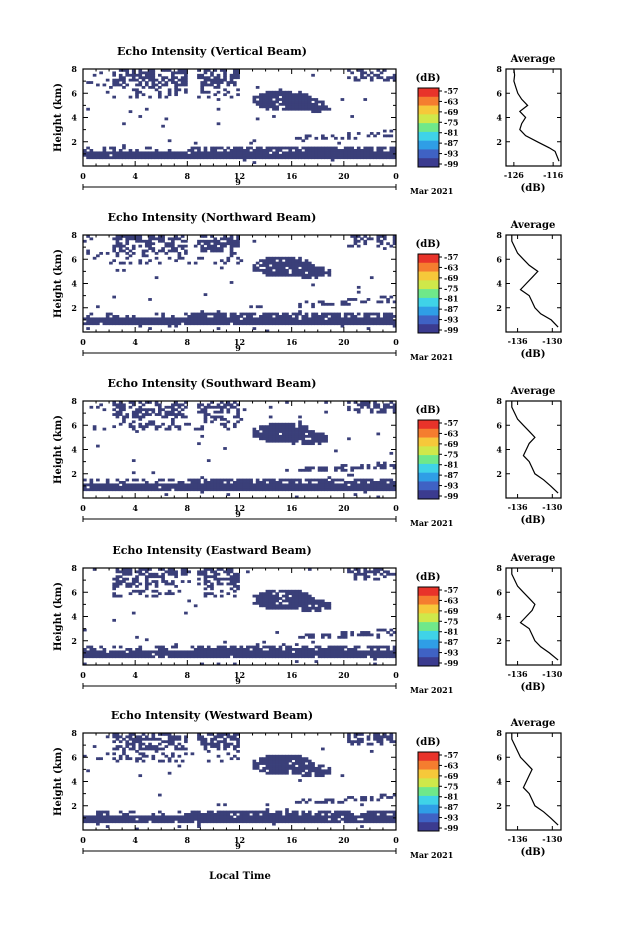 This screenshot has width=618, height=929. I want to click on colorbar-frame, so click(428, 293).